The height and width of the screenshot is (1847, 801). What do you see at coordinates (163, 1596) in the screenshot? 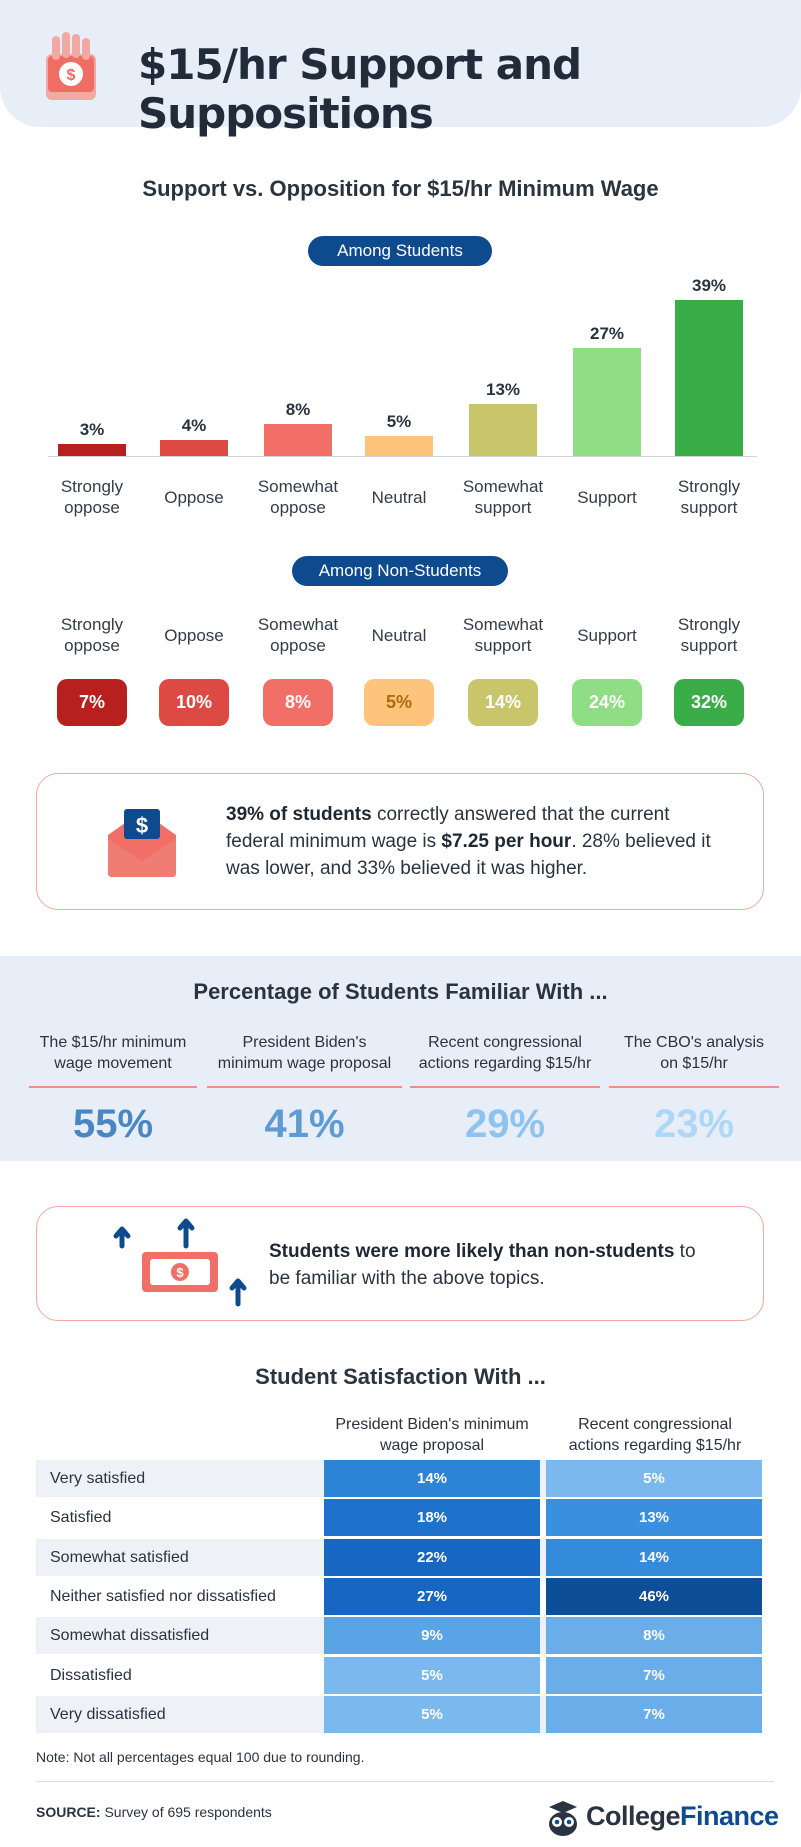
I see `satisfaction-row-label: Neither satisfied nor dissatisfied` at bounding box center [163, 1596].